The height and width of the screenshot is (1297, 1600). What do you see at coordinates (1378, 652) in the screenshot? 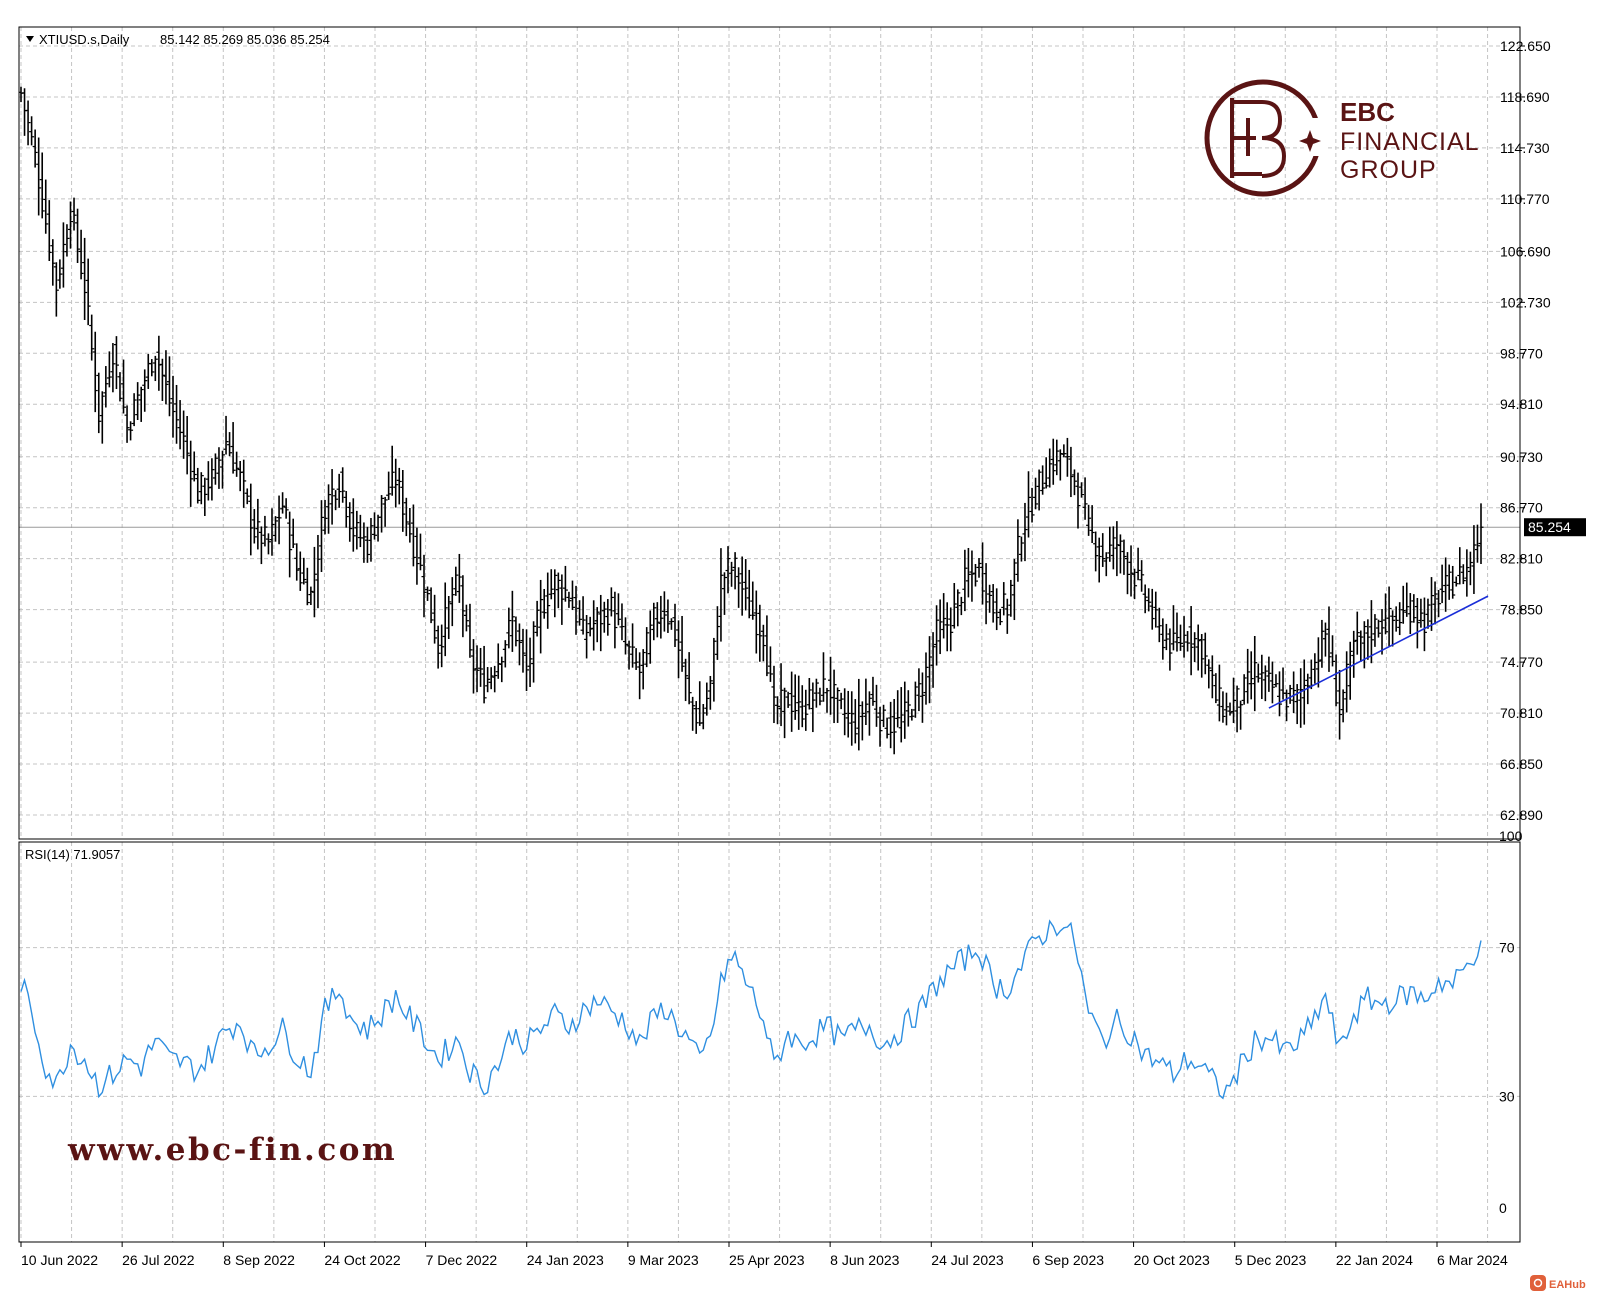
I see `support-trendline` at bounding box center [1378, 652].